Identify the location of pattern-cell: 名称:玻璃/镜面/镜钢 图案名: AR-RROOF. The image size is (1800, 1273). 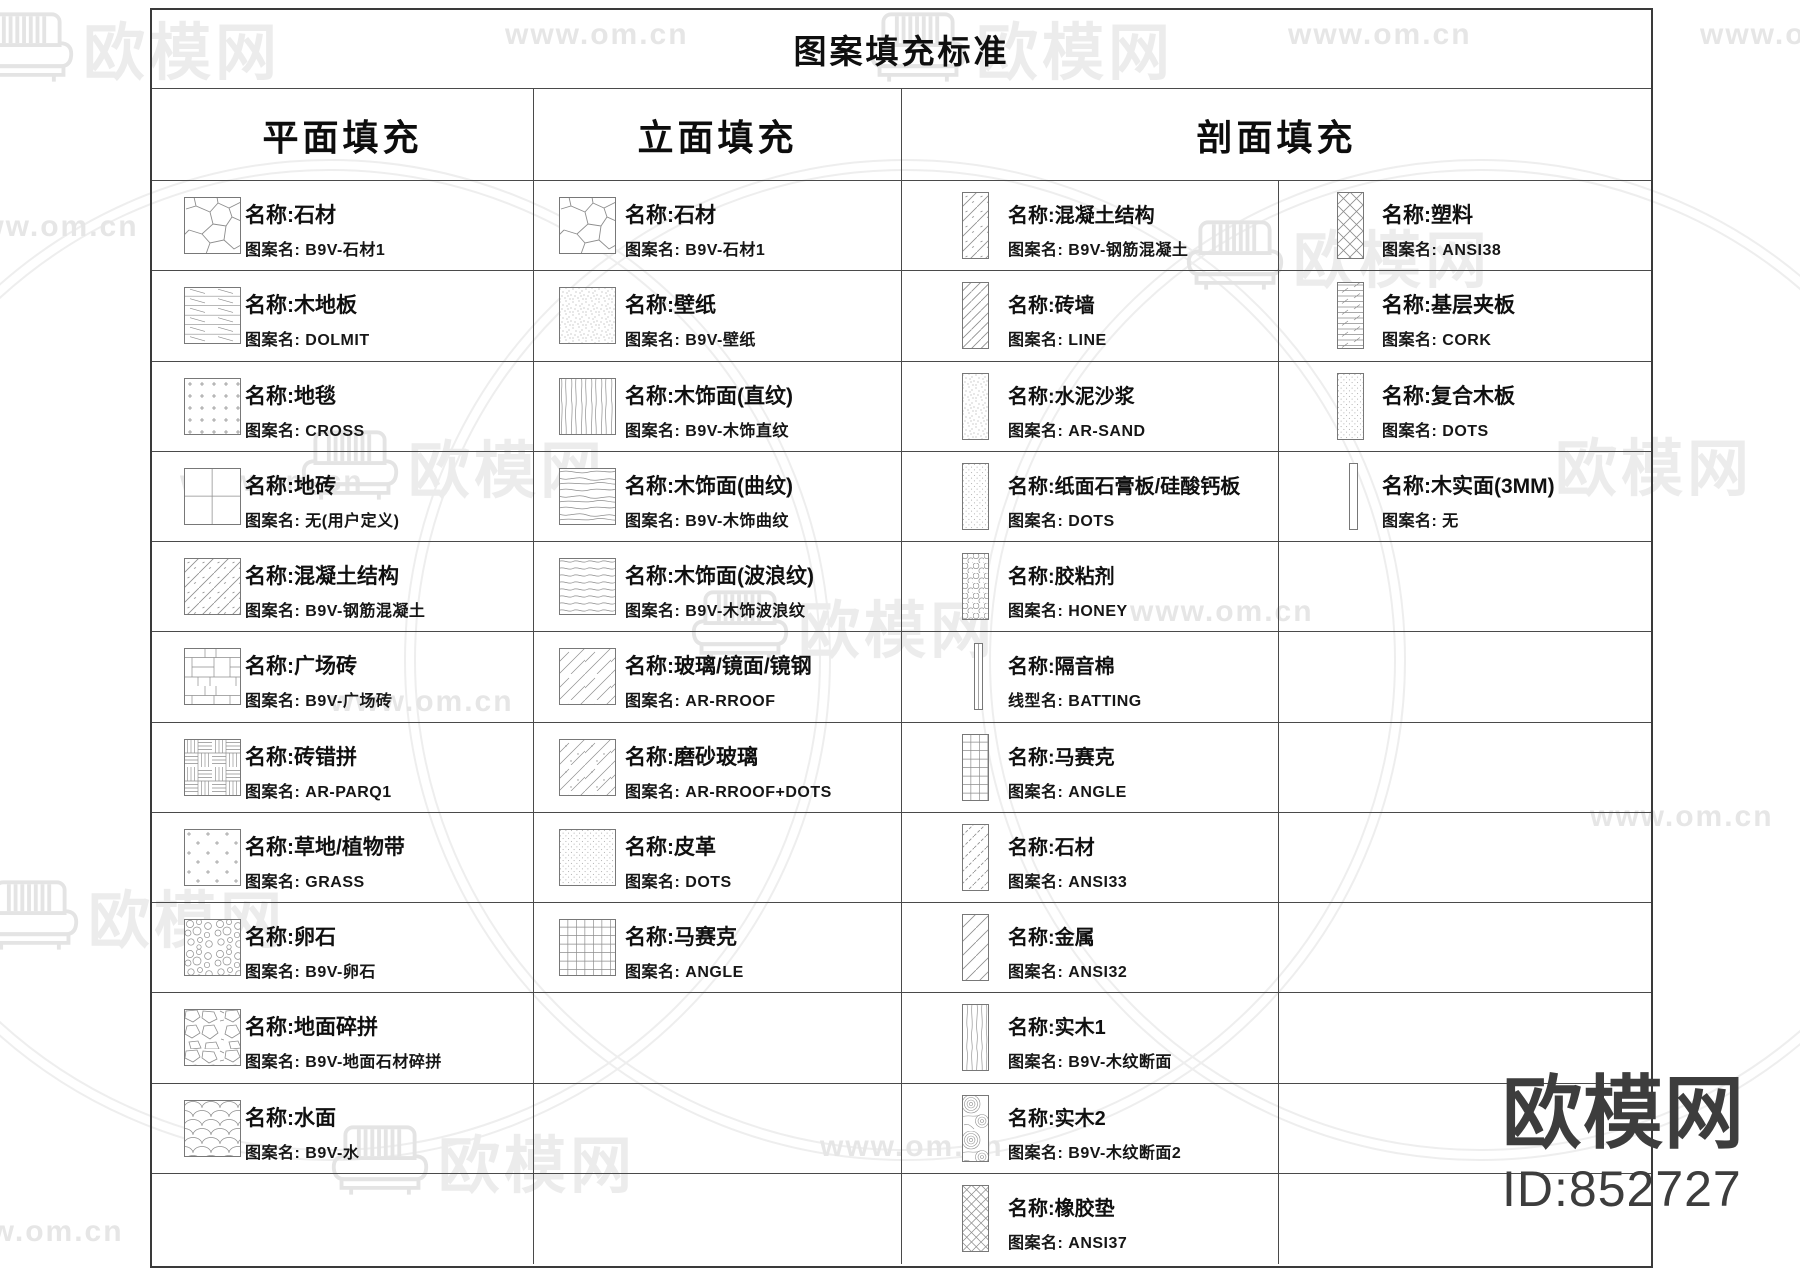
(717, 677).